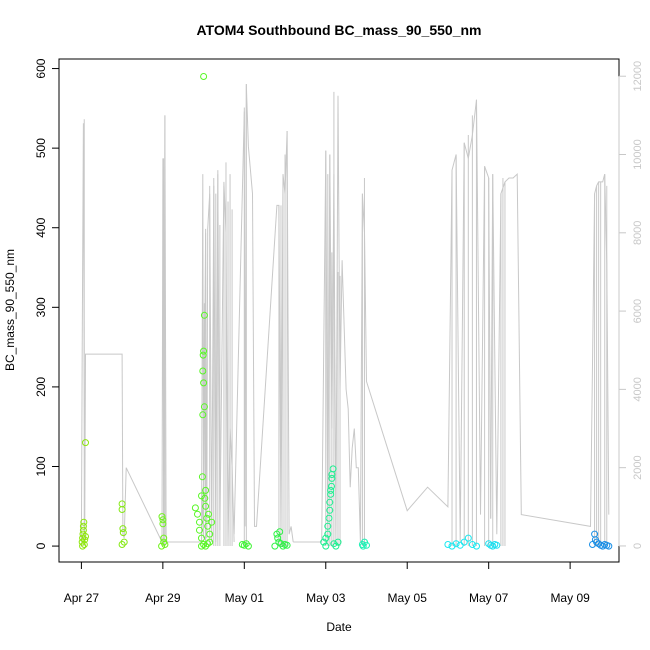  I want to click on y-left-tick-label: 500, so click(41, 148).